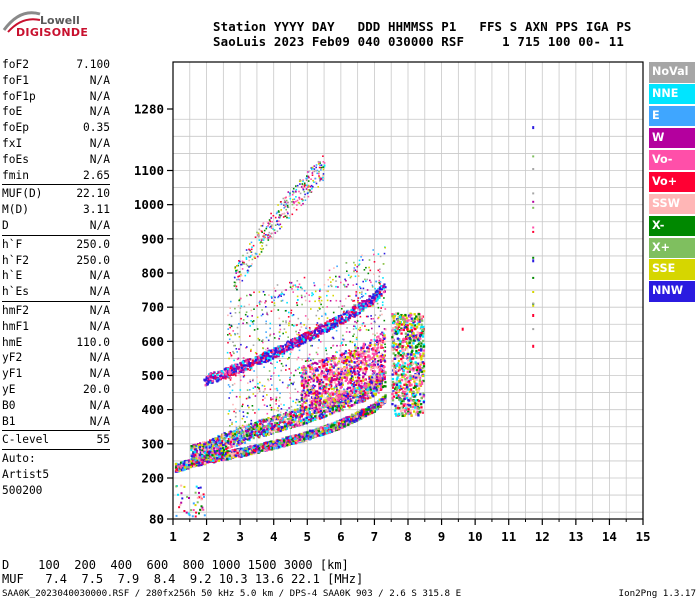 Image resolution: width=700 pixels, height=600 pixels. I want to click on param-value: N/A, so click(99, 421).